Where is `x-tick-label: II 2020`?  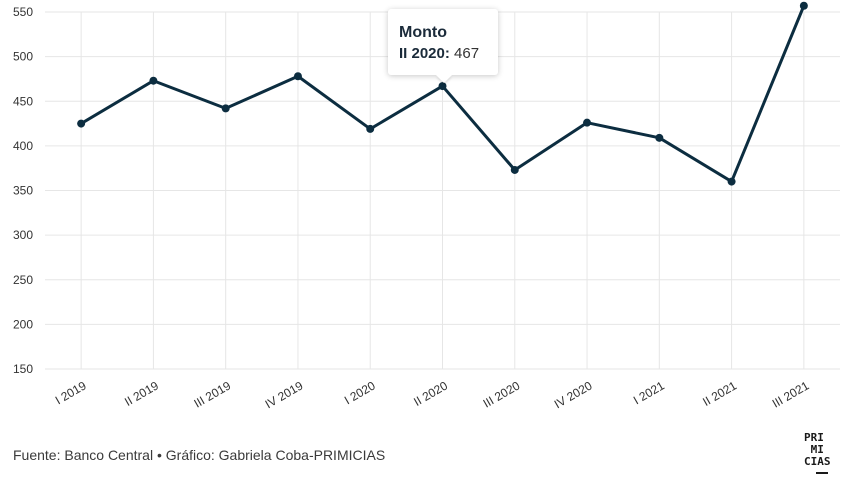 x-tick-label: II 2020 is located at coordinates (430, 393).